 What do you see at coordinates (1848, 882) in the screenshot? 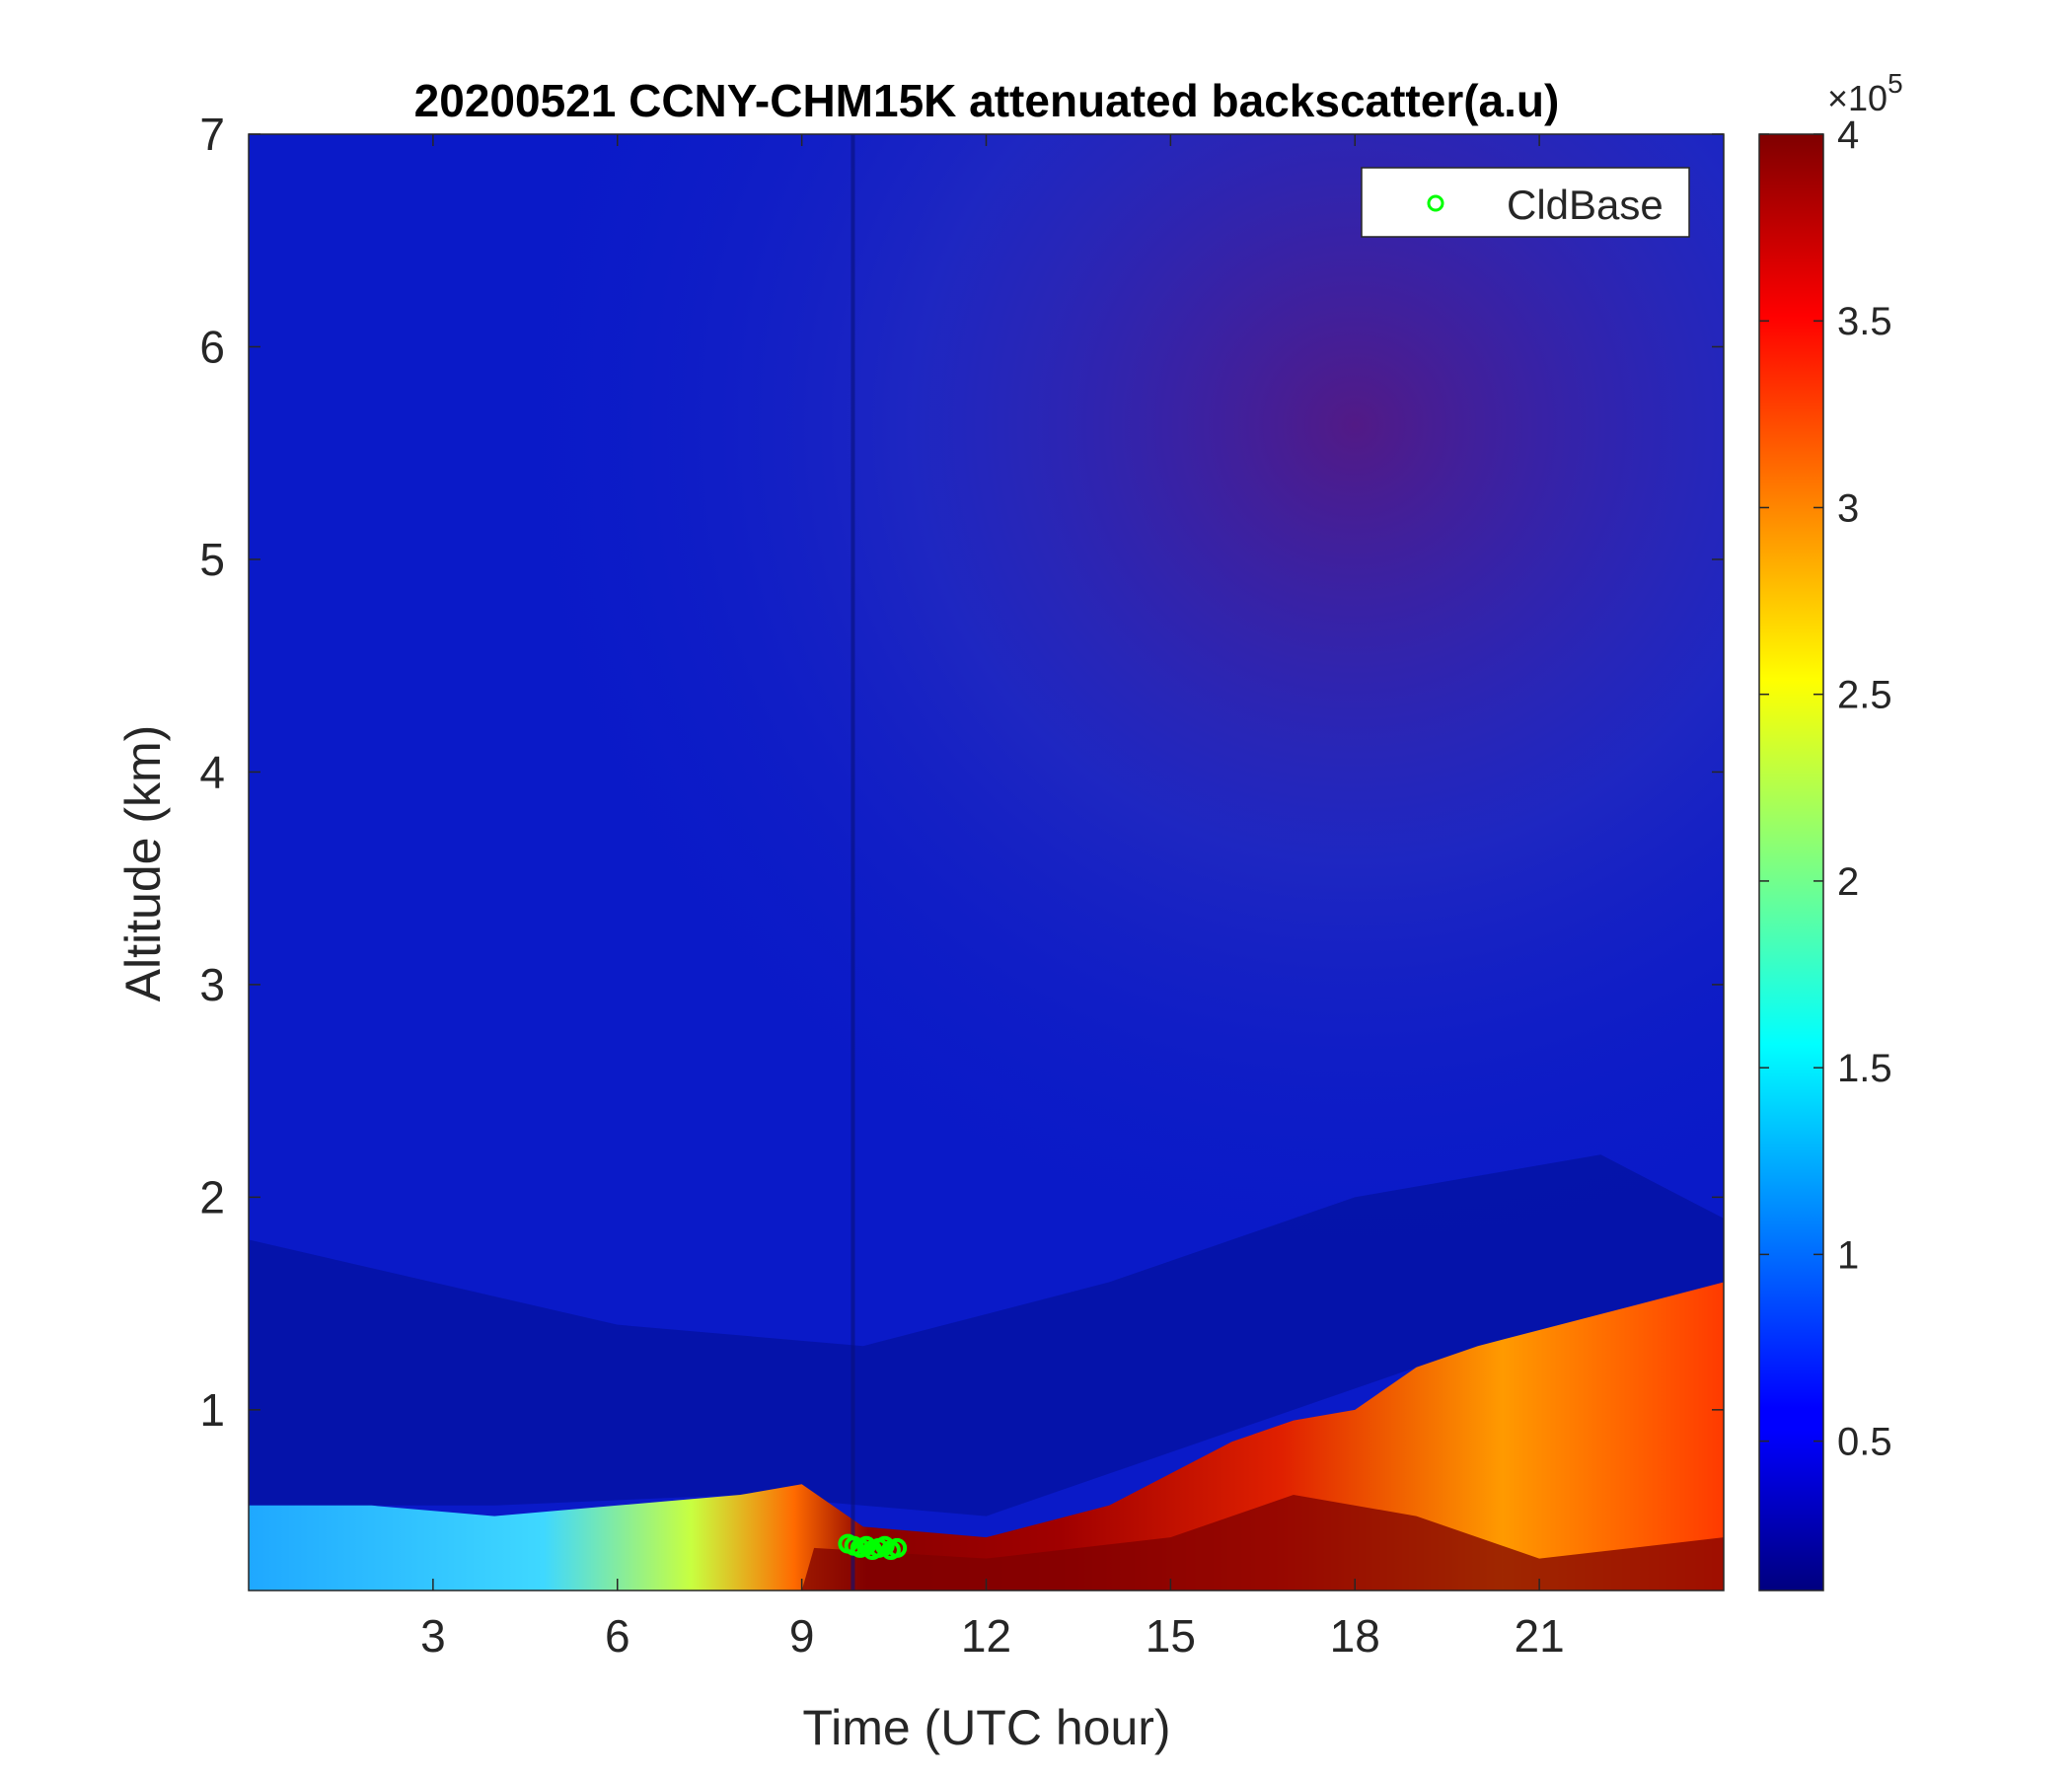
I see `colorbar-tick-label: 2` at bounding box center [1848, 882].